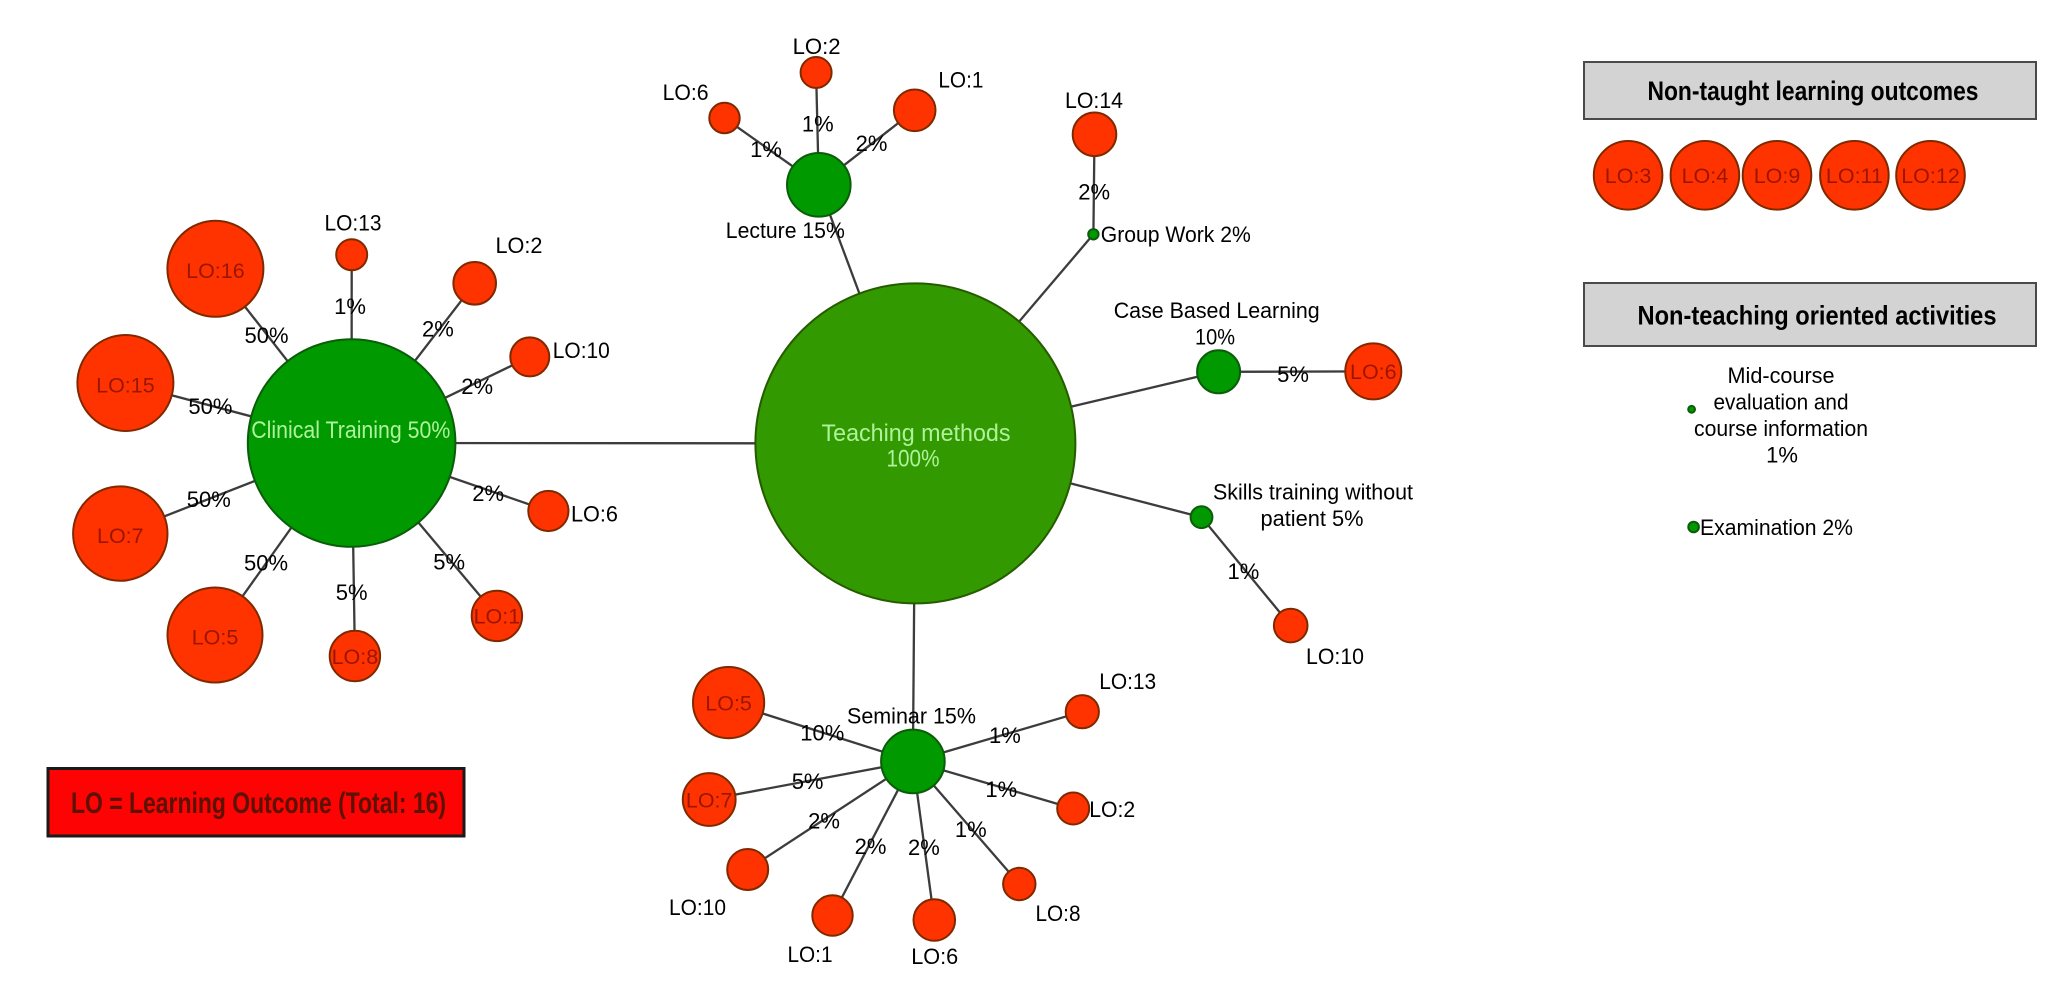 Image resolution: width=2059 pixels, height=1001 pixels. What do you see at coordinates (911, 716) in the screenshot?
I see `svg-text: Seminar 15%` at bounding box center [911, 716].